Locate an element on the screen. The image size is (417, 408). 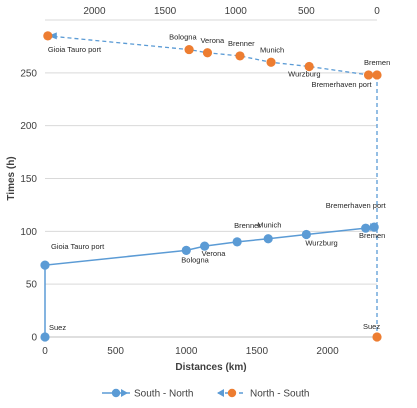
x-tick-label: 2000 is located at coordinates (327, 351).